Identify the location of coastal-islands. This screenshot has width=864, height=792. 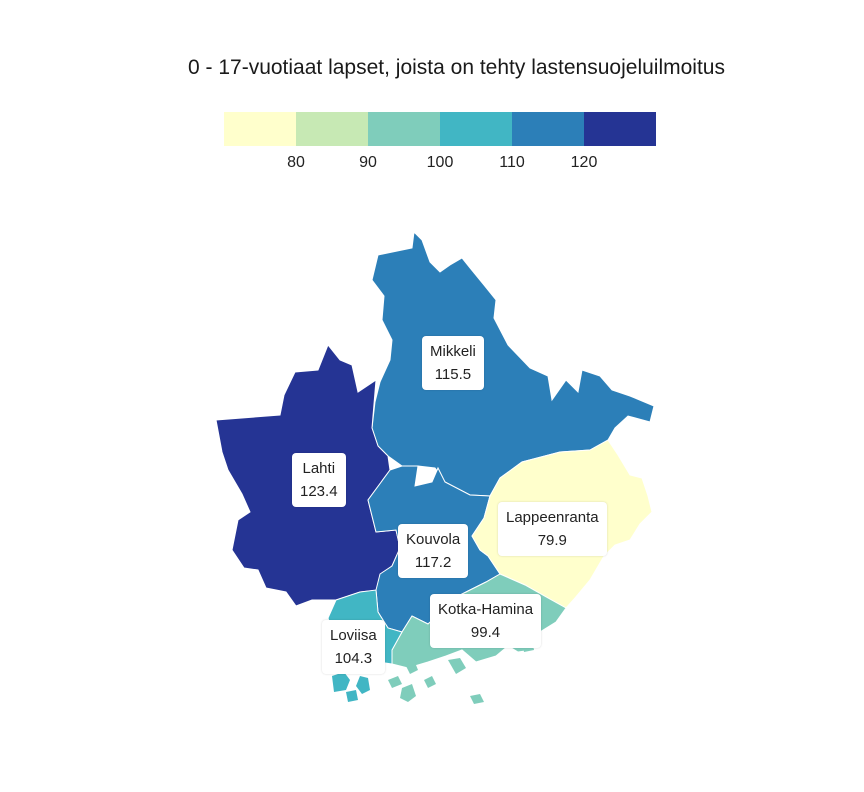
(433, 672).